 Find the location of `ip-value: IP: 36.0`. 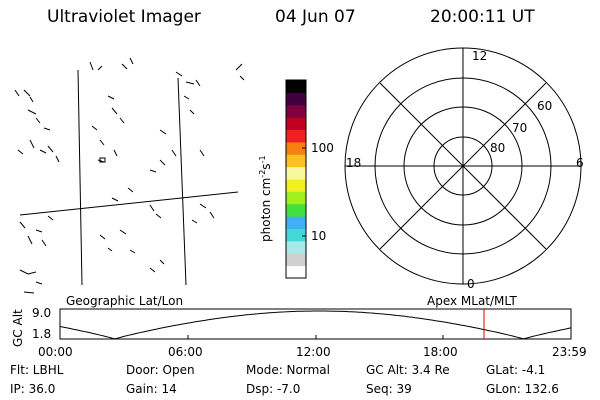

ip-value: IP: 36.0 is located at coordinates (33, 389).